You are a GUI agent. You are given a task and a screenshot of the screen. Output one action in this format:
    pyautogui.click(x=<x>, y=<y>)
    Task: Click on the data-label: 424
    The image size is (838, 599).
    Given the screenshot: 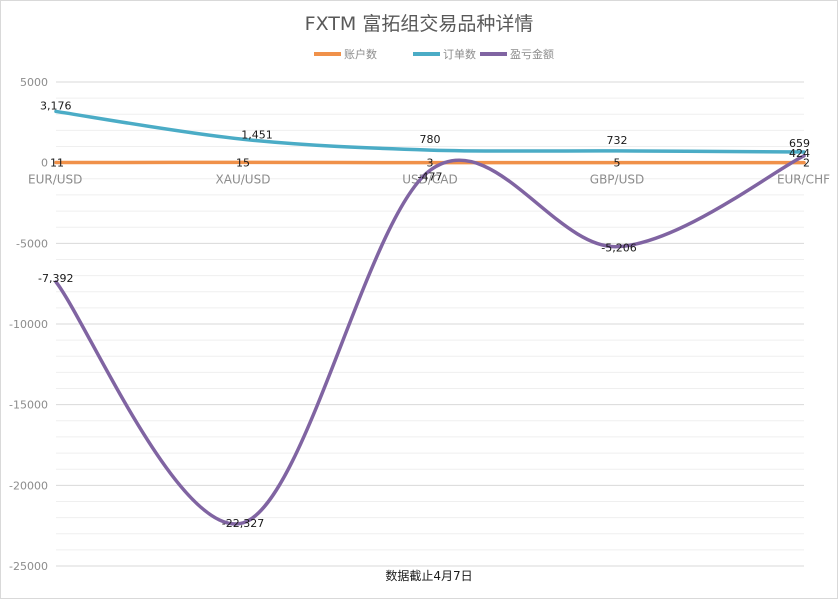 What is the action you would take?
    pyautogui.click(x=799, y=153)
    